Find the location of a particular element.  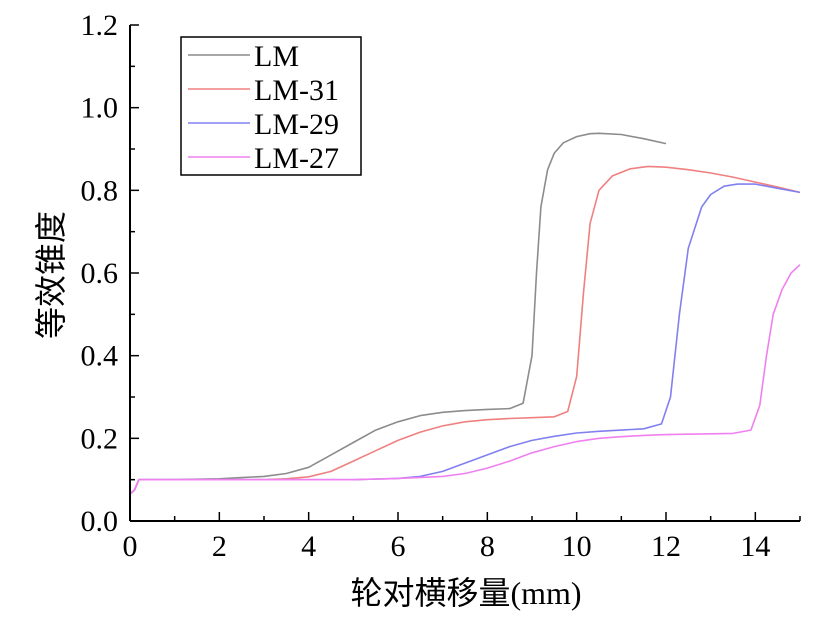

x-tick-label: 10 is located at coordinates (577, 546).